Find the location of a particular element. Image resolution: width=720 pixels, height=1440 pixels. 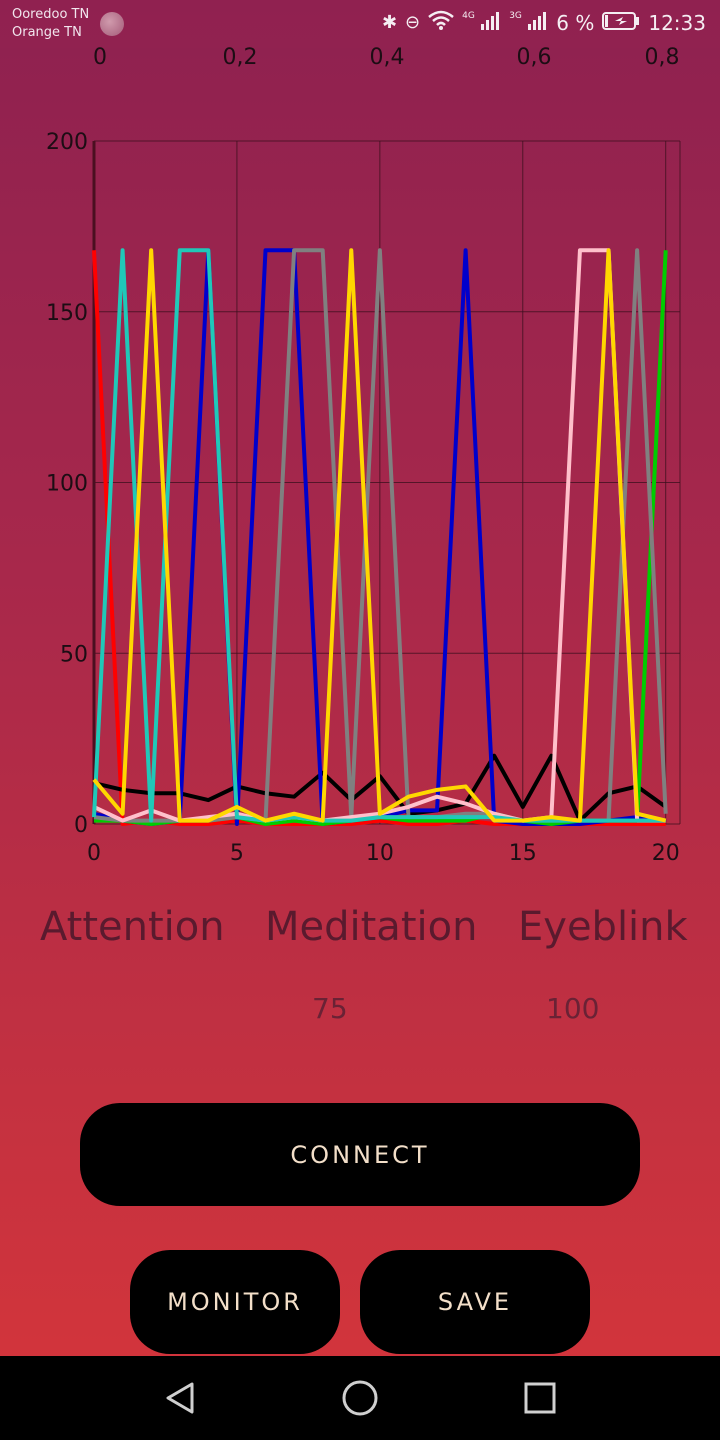

connect-button: CONNECT is located at coordinates (360, 1154).